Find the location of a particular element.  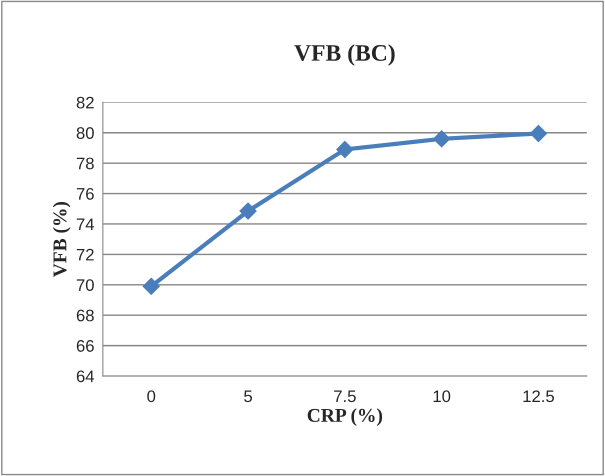

y-tick-label: 80 is located at coordinates (85, 133).